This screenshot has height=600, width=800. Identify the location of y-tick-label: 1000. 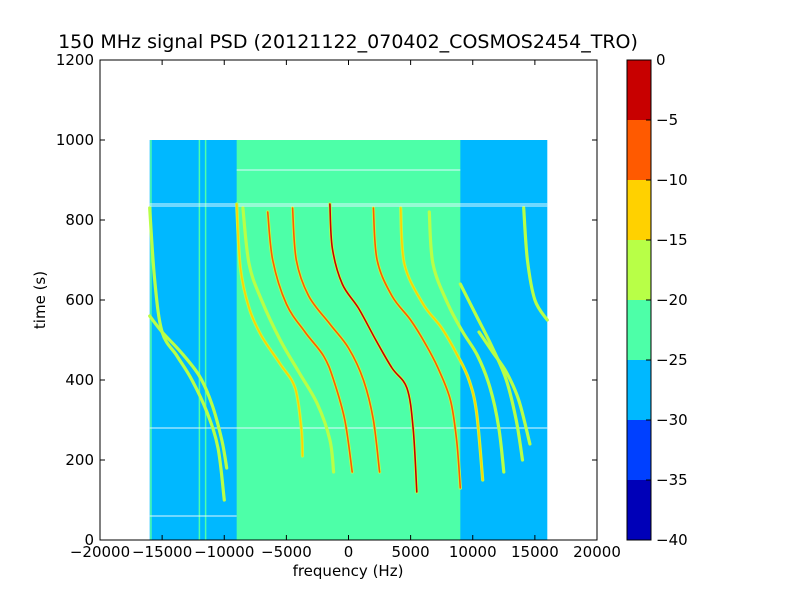
(75, 140).